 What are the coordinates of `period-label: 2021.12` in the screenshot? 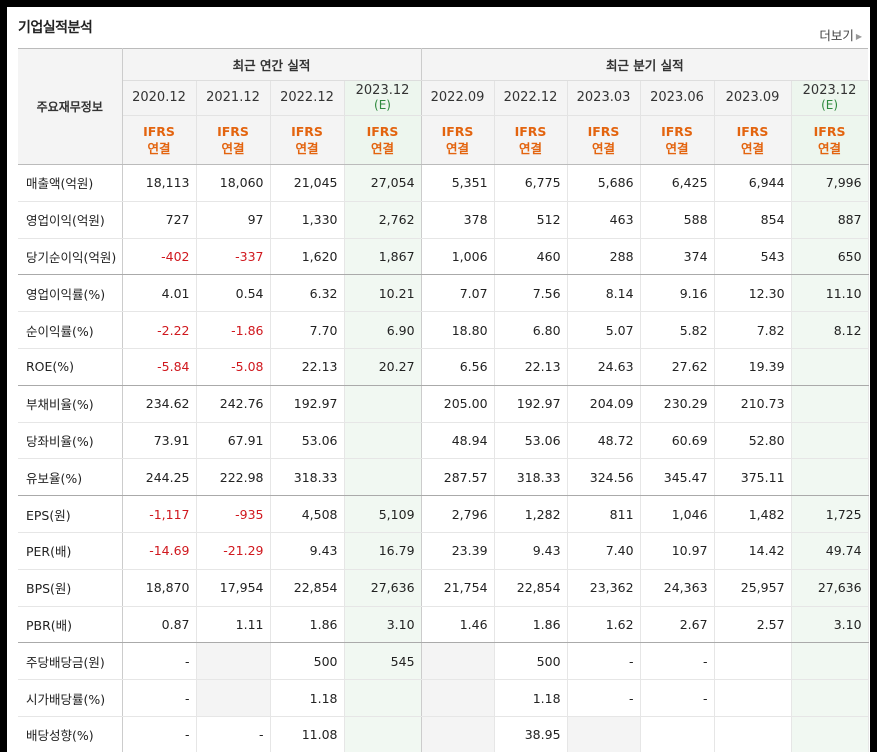 It's located at (233, 97).